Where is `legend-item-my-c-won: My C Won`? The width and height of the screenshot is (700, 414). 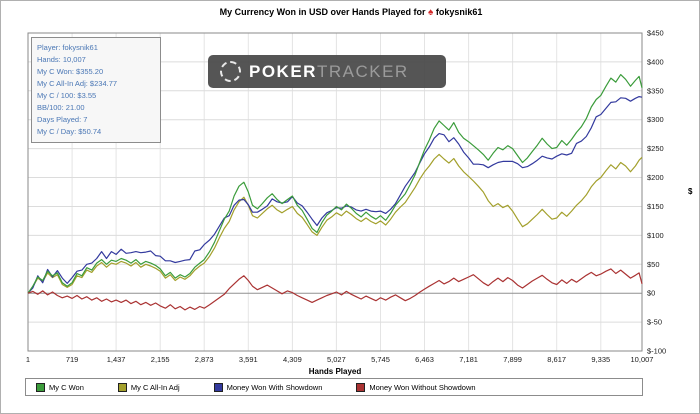 legend-item-my-c-won: My C Won is located at coordinates (60, 387).